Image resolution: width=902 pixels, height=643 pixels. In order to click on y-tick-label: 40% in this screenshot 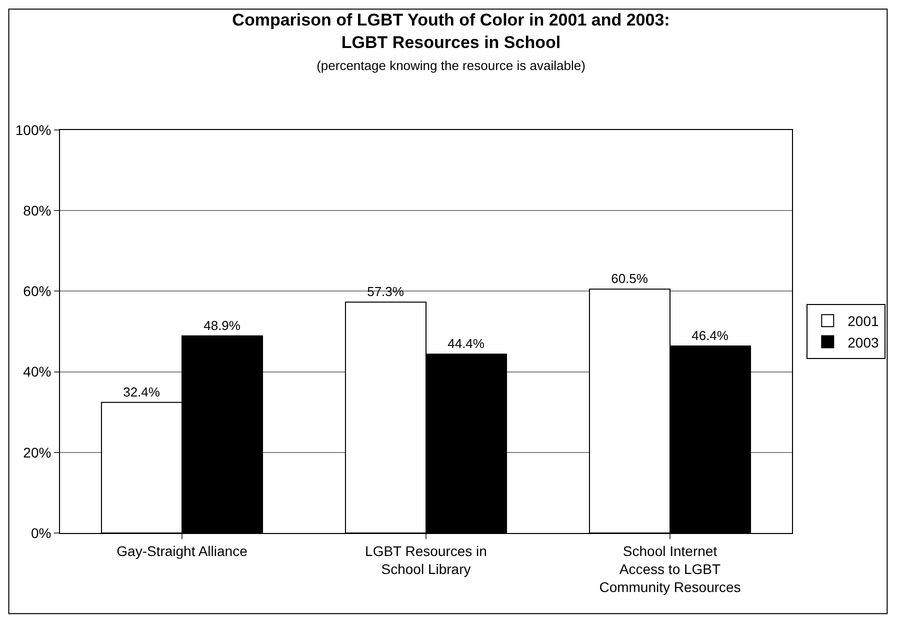, I will do `click(37, 372)`.